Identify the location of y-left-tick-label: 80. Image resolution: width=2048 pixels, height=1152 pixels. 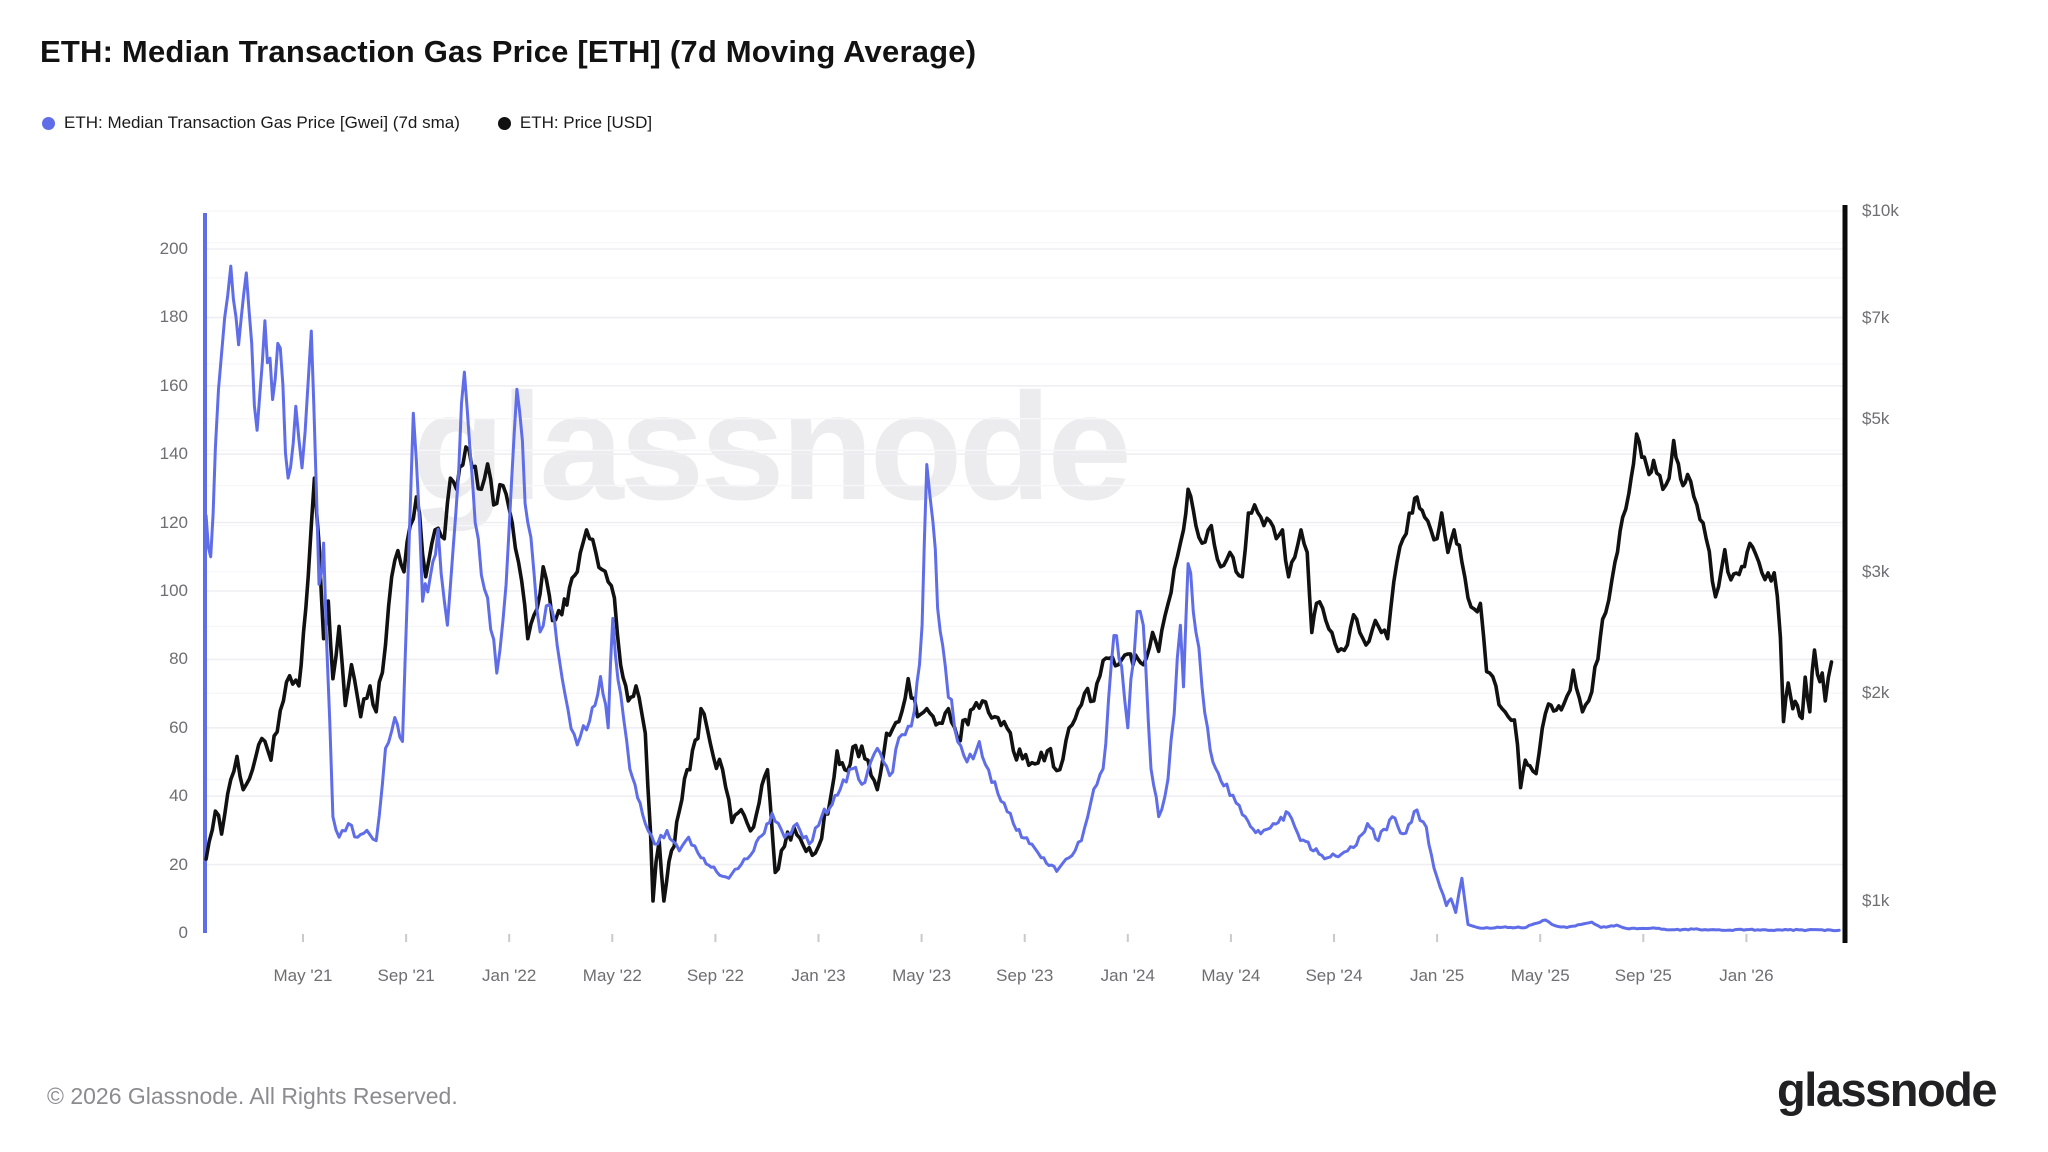
(178, 659).